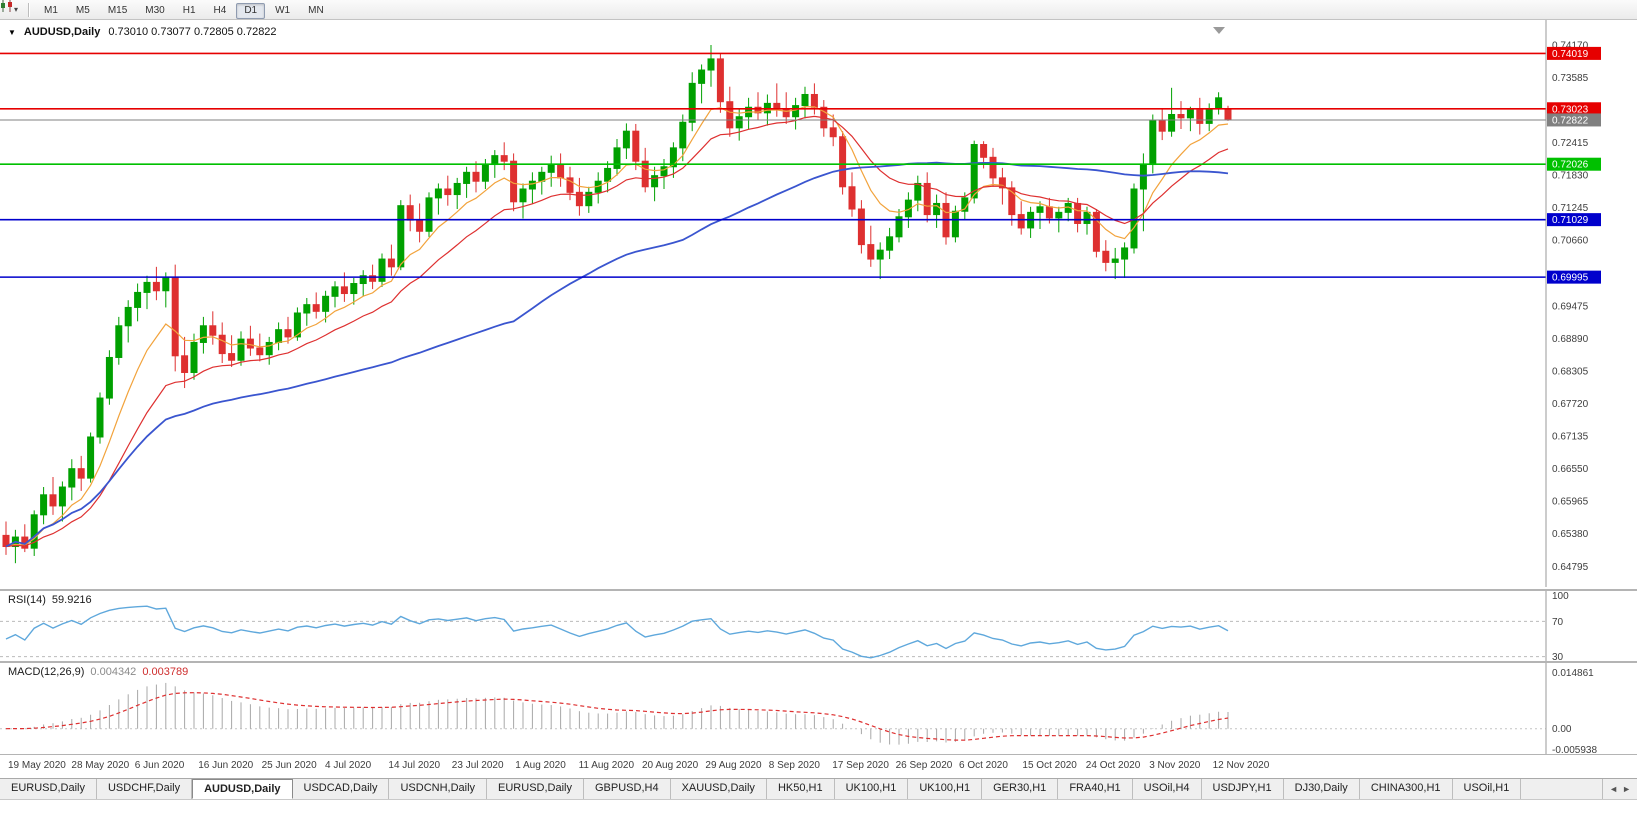  What do you see at coordinates (6, 9) in the screenshot?
I see `candlestick-chart-icon` at bounding box center [6, 9].